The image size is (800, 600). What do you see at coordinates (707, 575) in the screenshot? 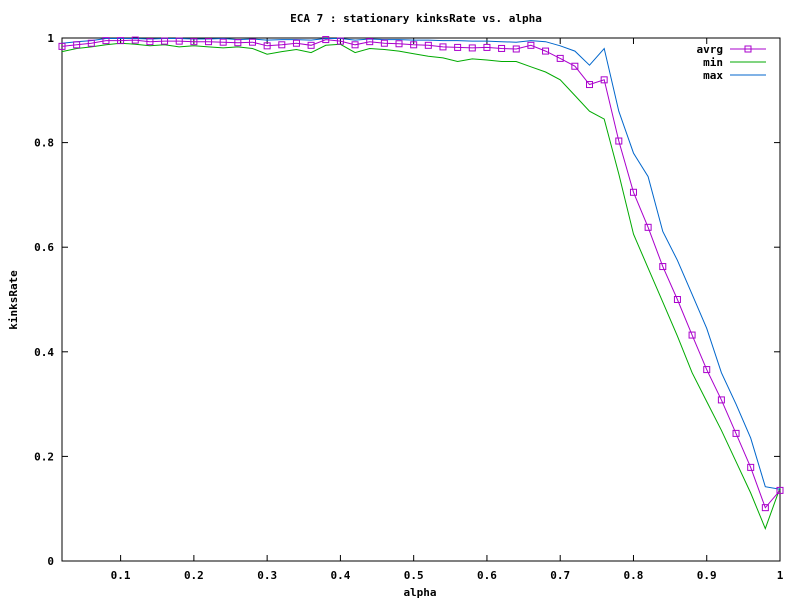
I see `x-tick-label: 0.9` at bounding box center [707, 575].